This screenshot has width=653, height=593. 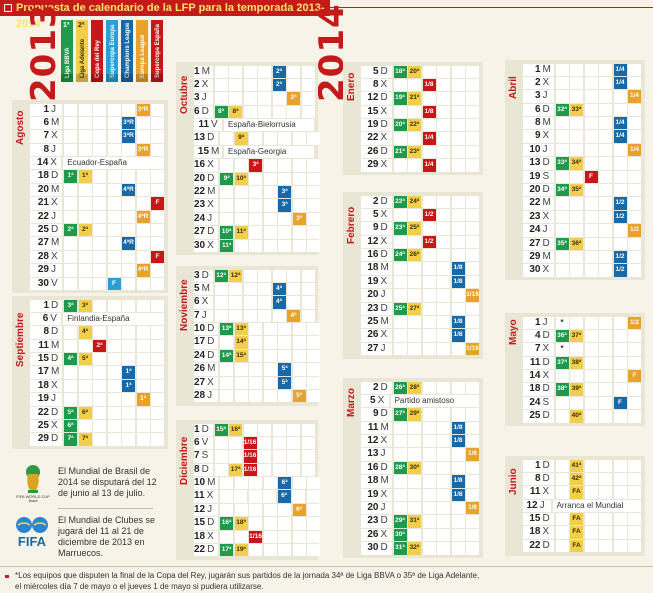 I want to click on match-badge: 16ª, so click(x=236, y=429).